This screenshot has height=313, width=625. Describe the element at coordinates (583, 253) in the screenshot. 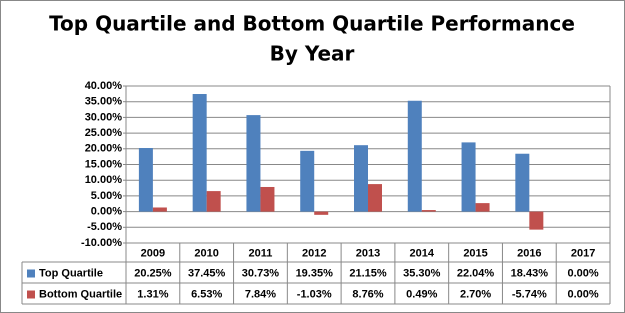

I see `x-tick-label: 2017` at that location.